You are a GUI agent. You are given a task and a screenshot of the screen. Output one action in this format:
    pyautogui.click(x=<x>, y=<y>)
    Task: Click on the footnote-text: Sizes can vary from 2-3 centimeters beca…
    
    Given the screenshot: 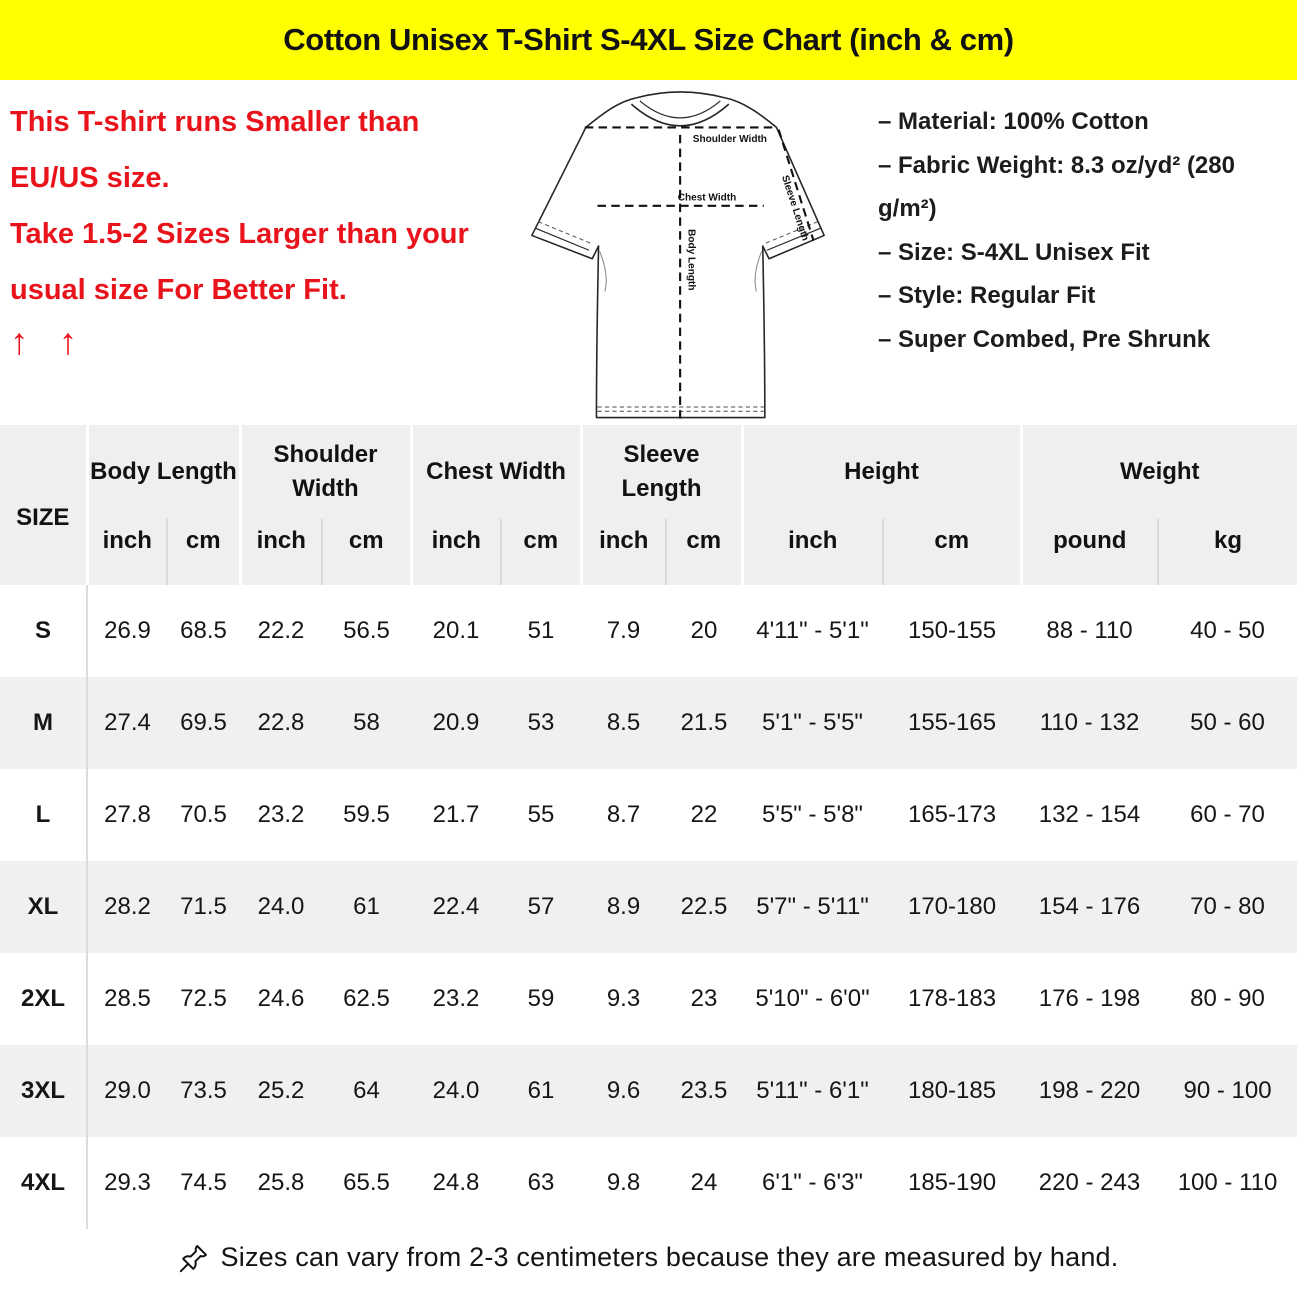 What is the action you would take?
    pyautogui.click(x=669, y=1257)
    